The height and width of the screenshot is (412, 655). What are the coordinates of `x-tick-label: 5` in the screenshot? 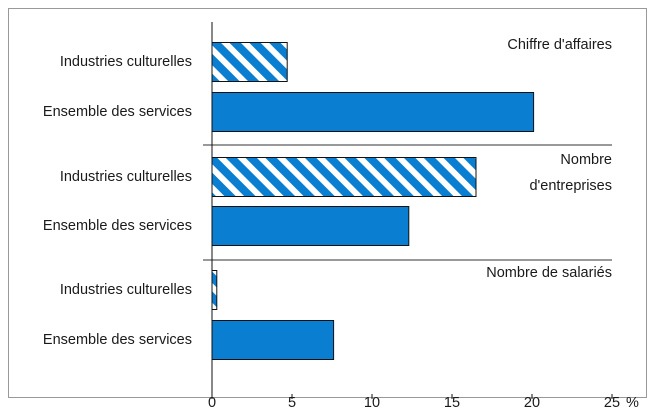 It's located at (292, 403).